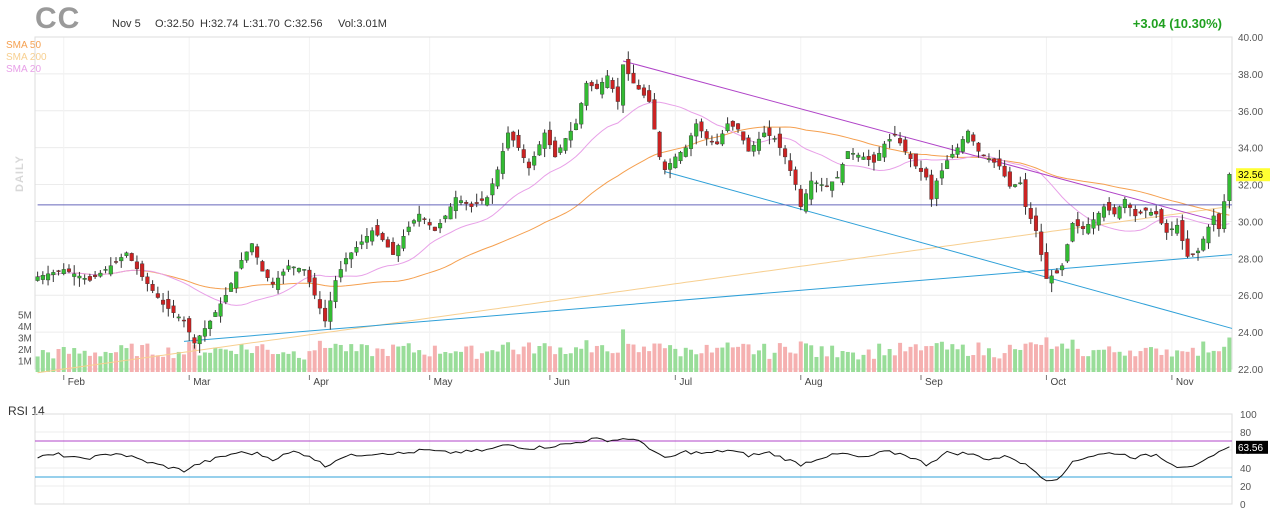 The image size is (1280, 520). What do you see at coordinates (25, 362) in the screenshot?
I see `volume-tick-label: 1M` at bounding box center [25, 362].